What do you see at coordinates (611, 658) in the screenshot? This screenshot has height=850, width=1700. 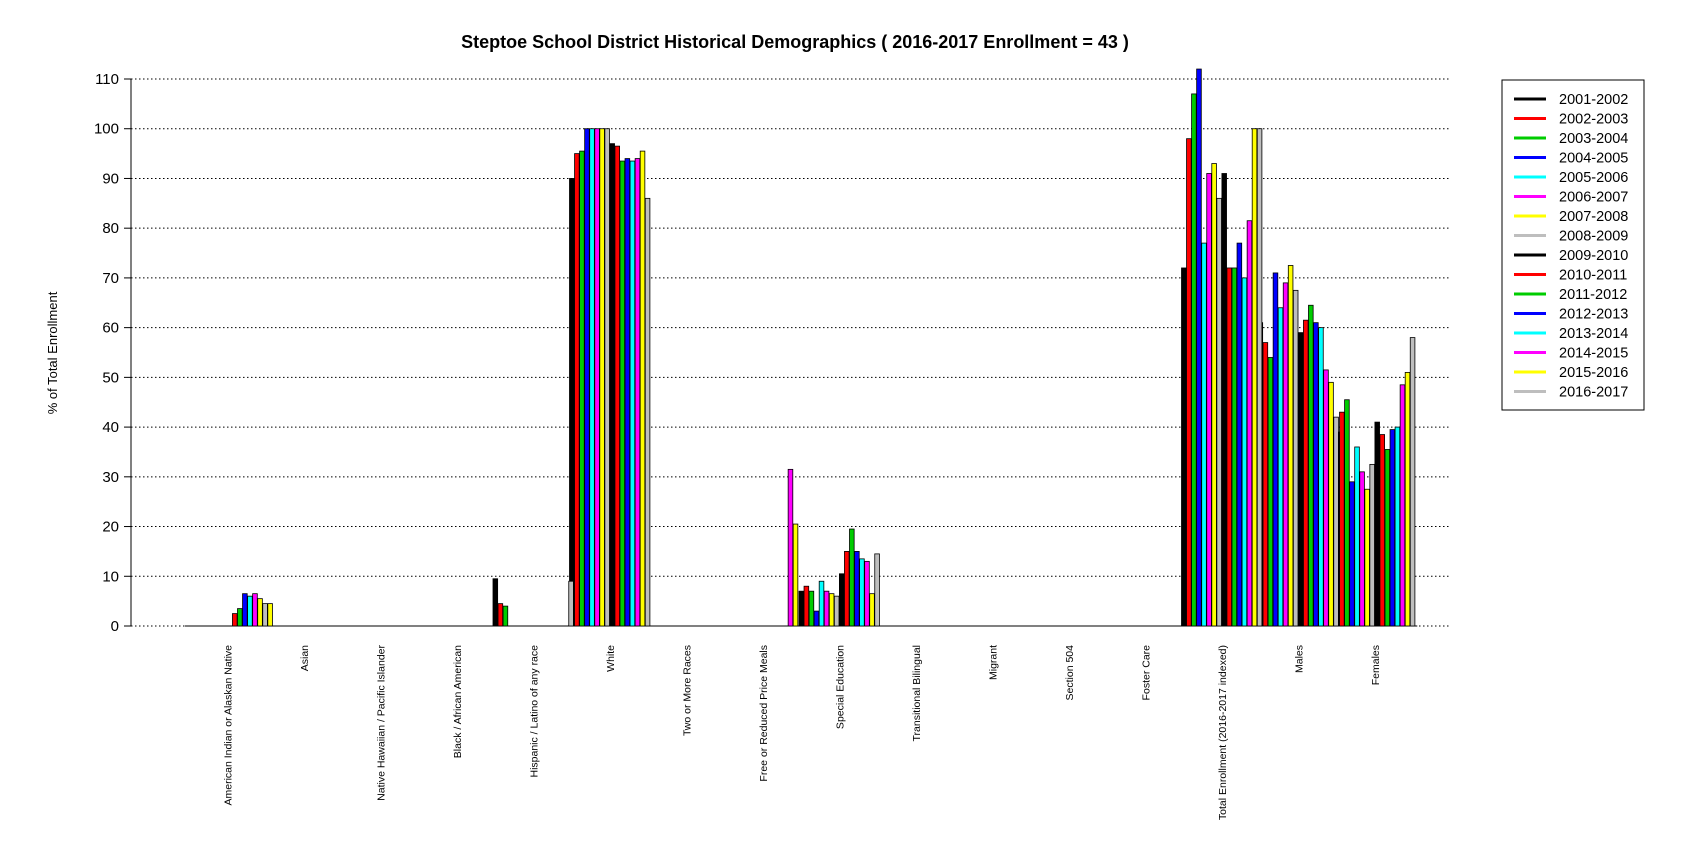 I see `x-tick-label: White` at bounding box center [611, 658].